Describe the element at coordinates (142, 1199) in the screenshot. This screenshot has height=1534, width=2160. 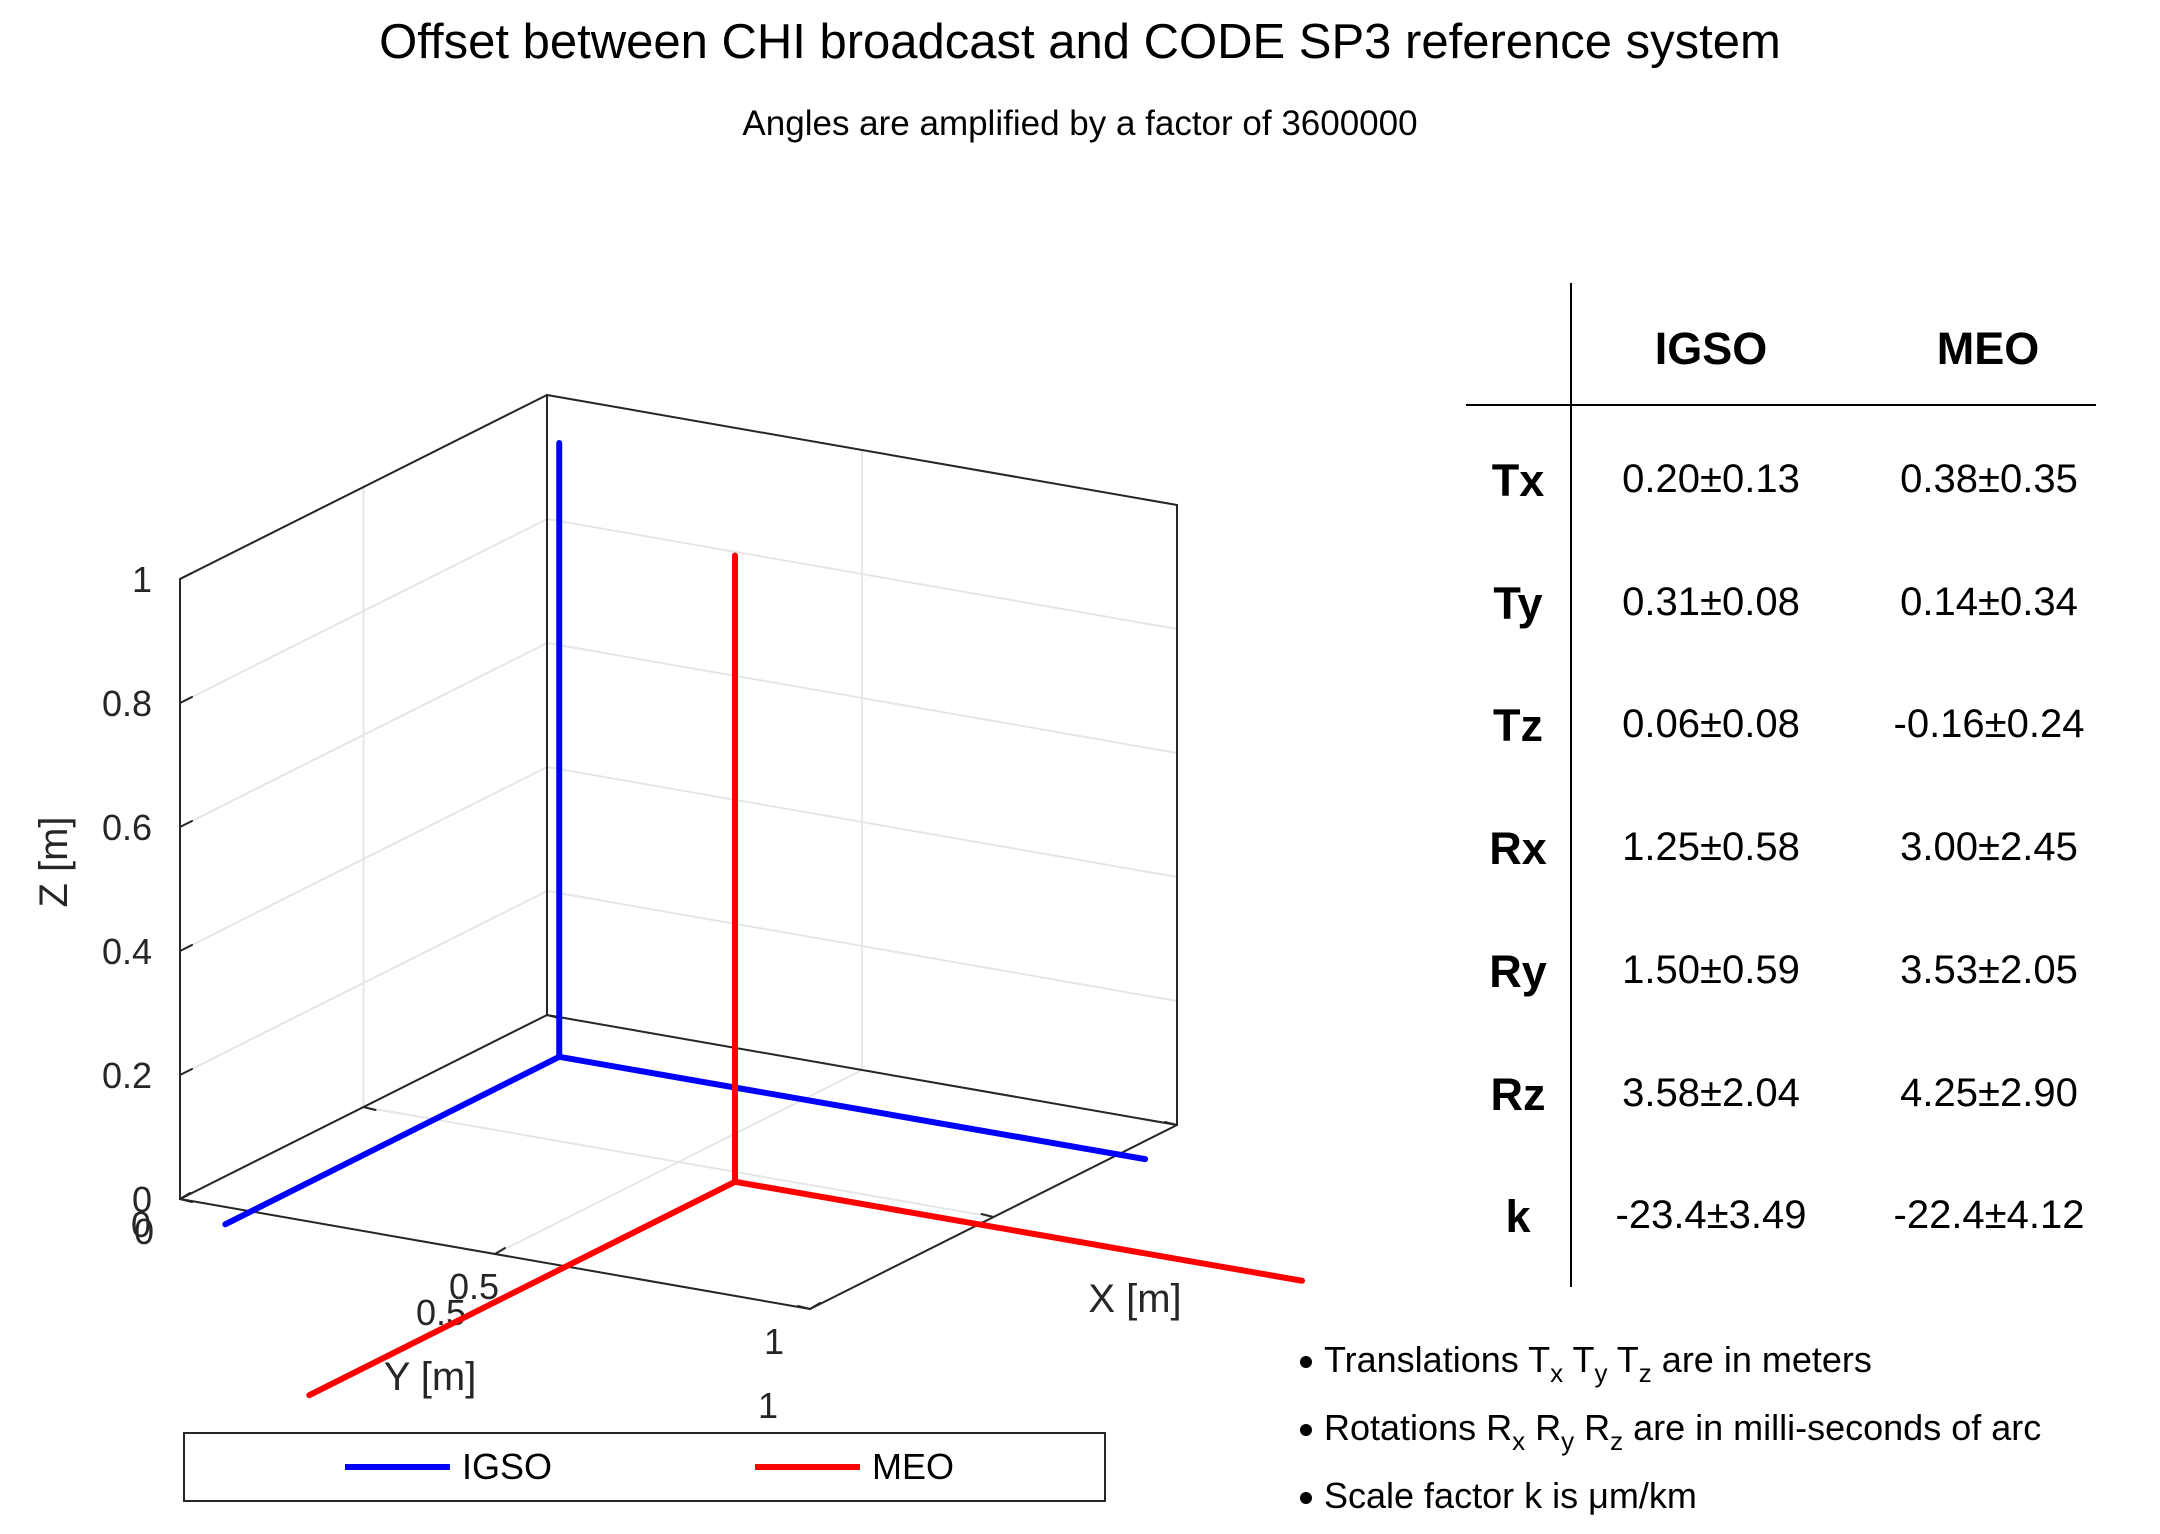
I see `z-tick-label: 0` at that location.